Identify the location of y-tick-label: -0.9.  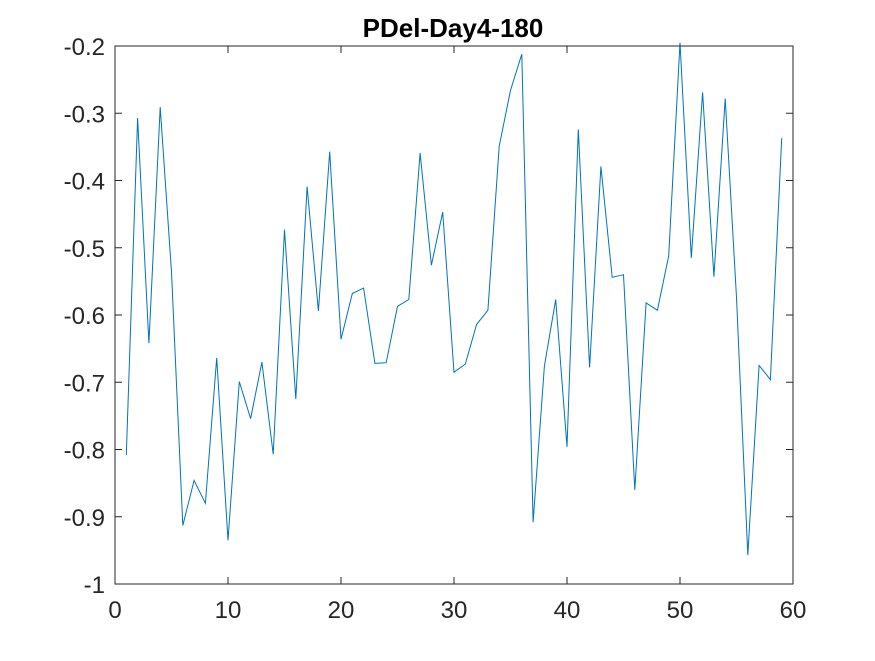
(84, 518).